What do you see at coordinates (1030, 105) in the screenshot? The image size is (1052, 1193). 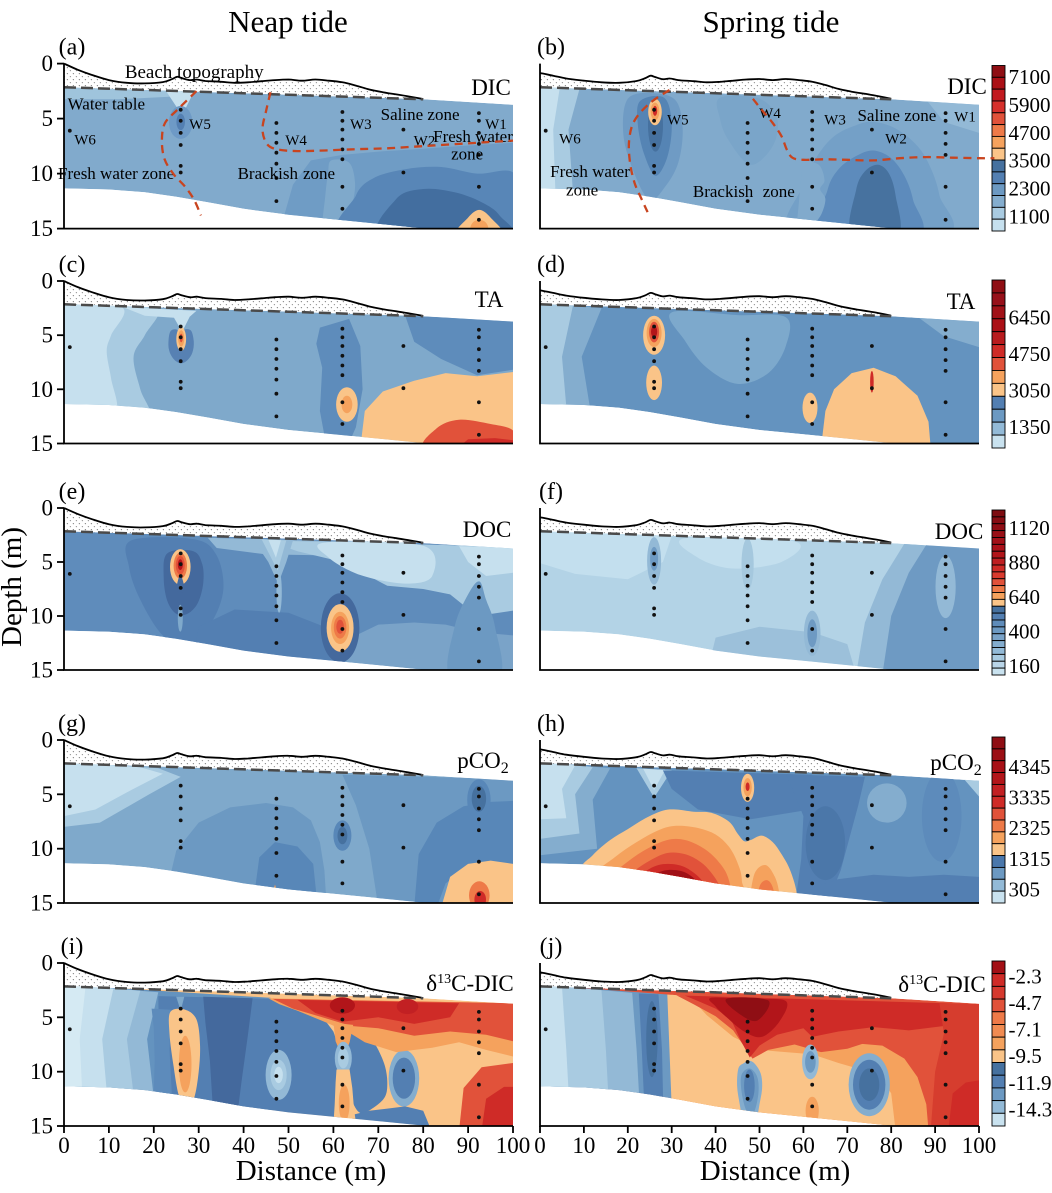 I see `svg-text: 5900` at bounding box center [1030, 105].